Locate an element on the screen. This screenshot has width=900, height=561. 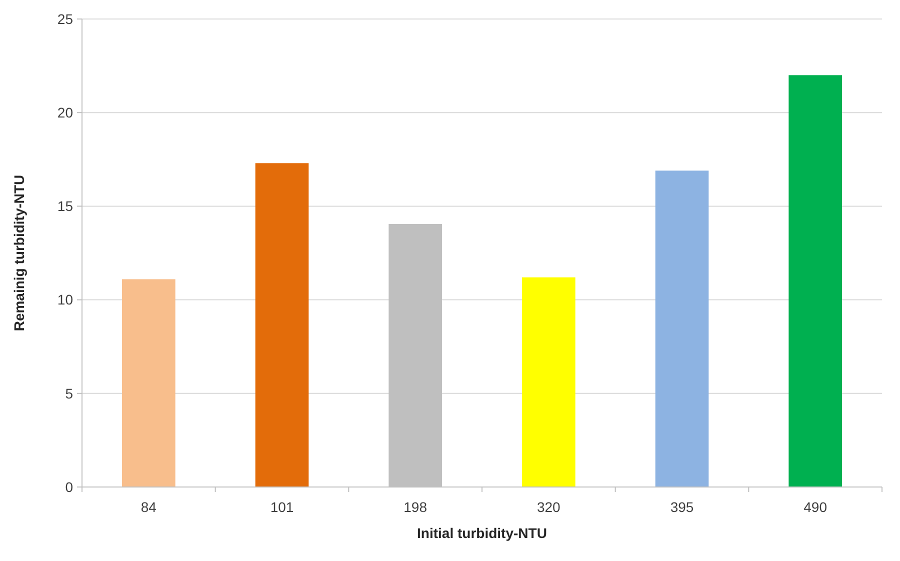
y-tick-label: 25 is located at coordinates (65, 18).